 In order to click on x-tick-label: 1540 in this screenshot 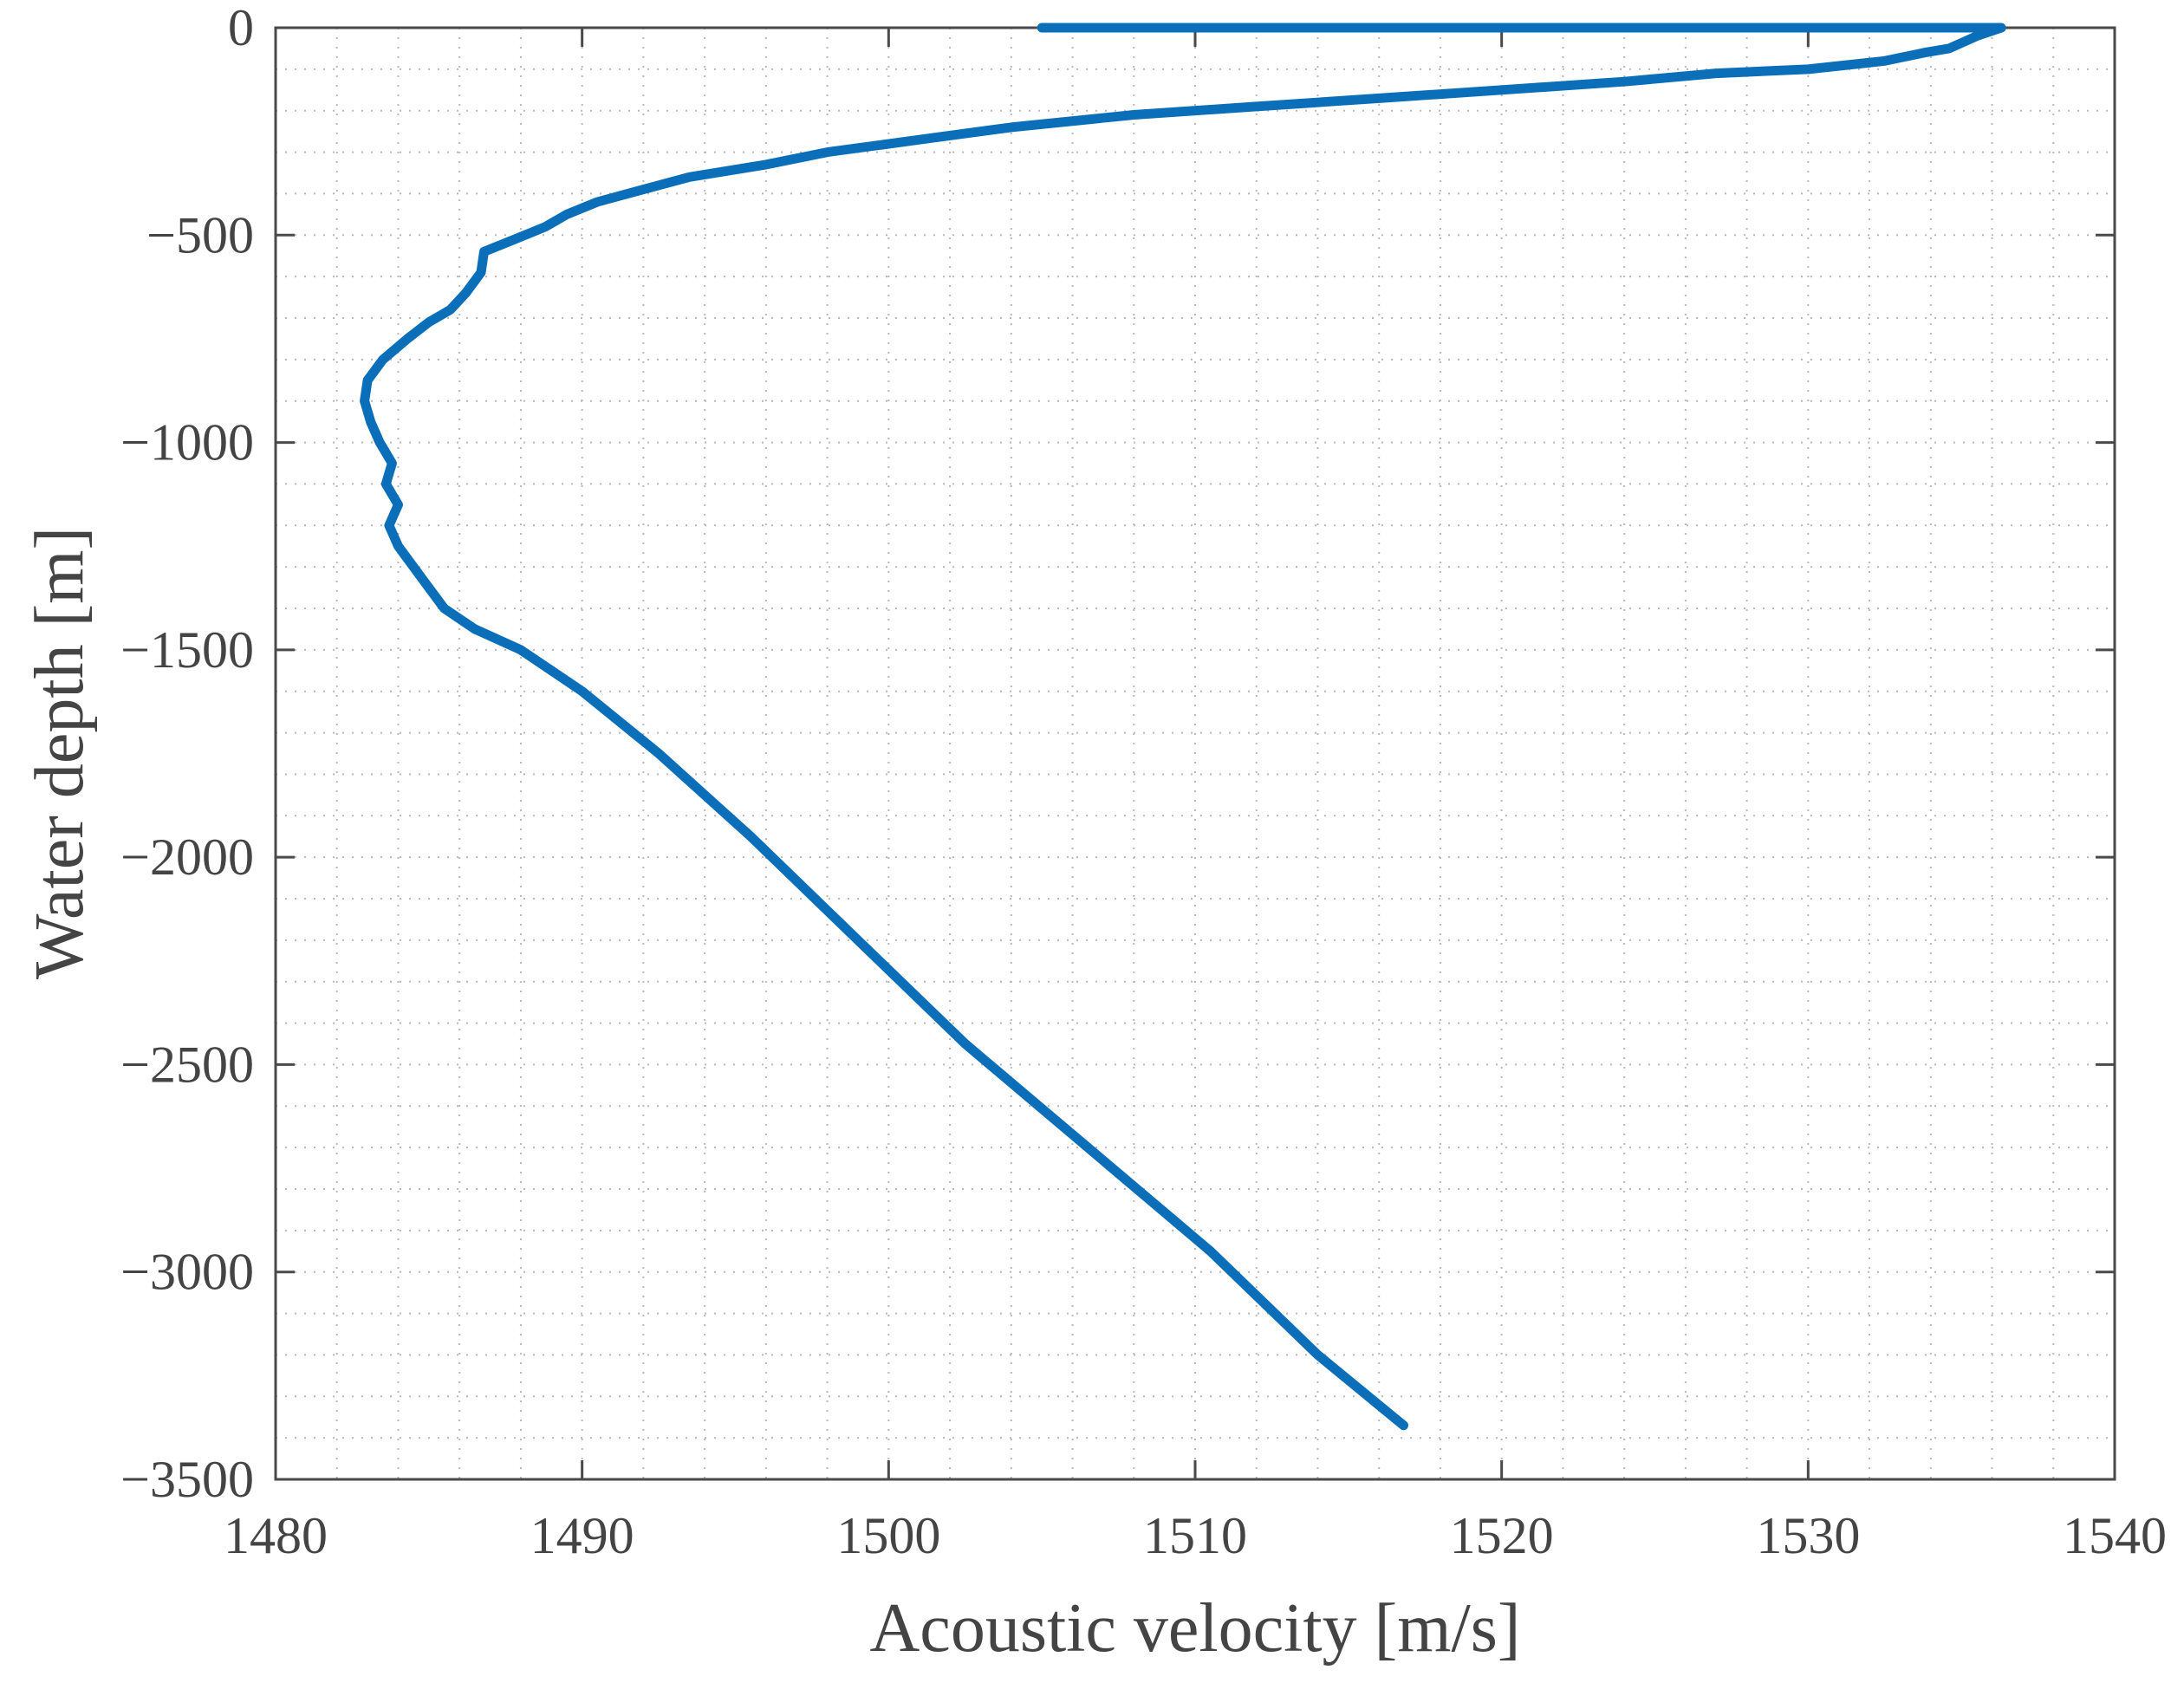, I will do `click(2115, 1535)`.